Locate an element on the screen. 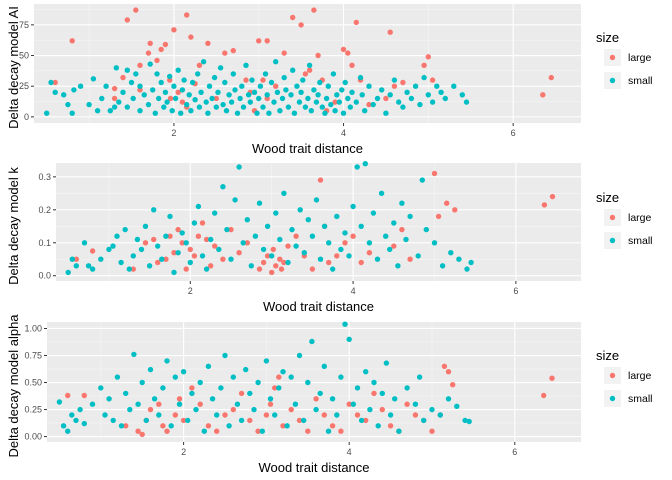  y-tick-label: 0.2 is located at coordinates (44, 210).